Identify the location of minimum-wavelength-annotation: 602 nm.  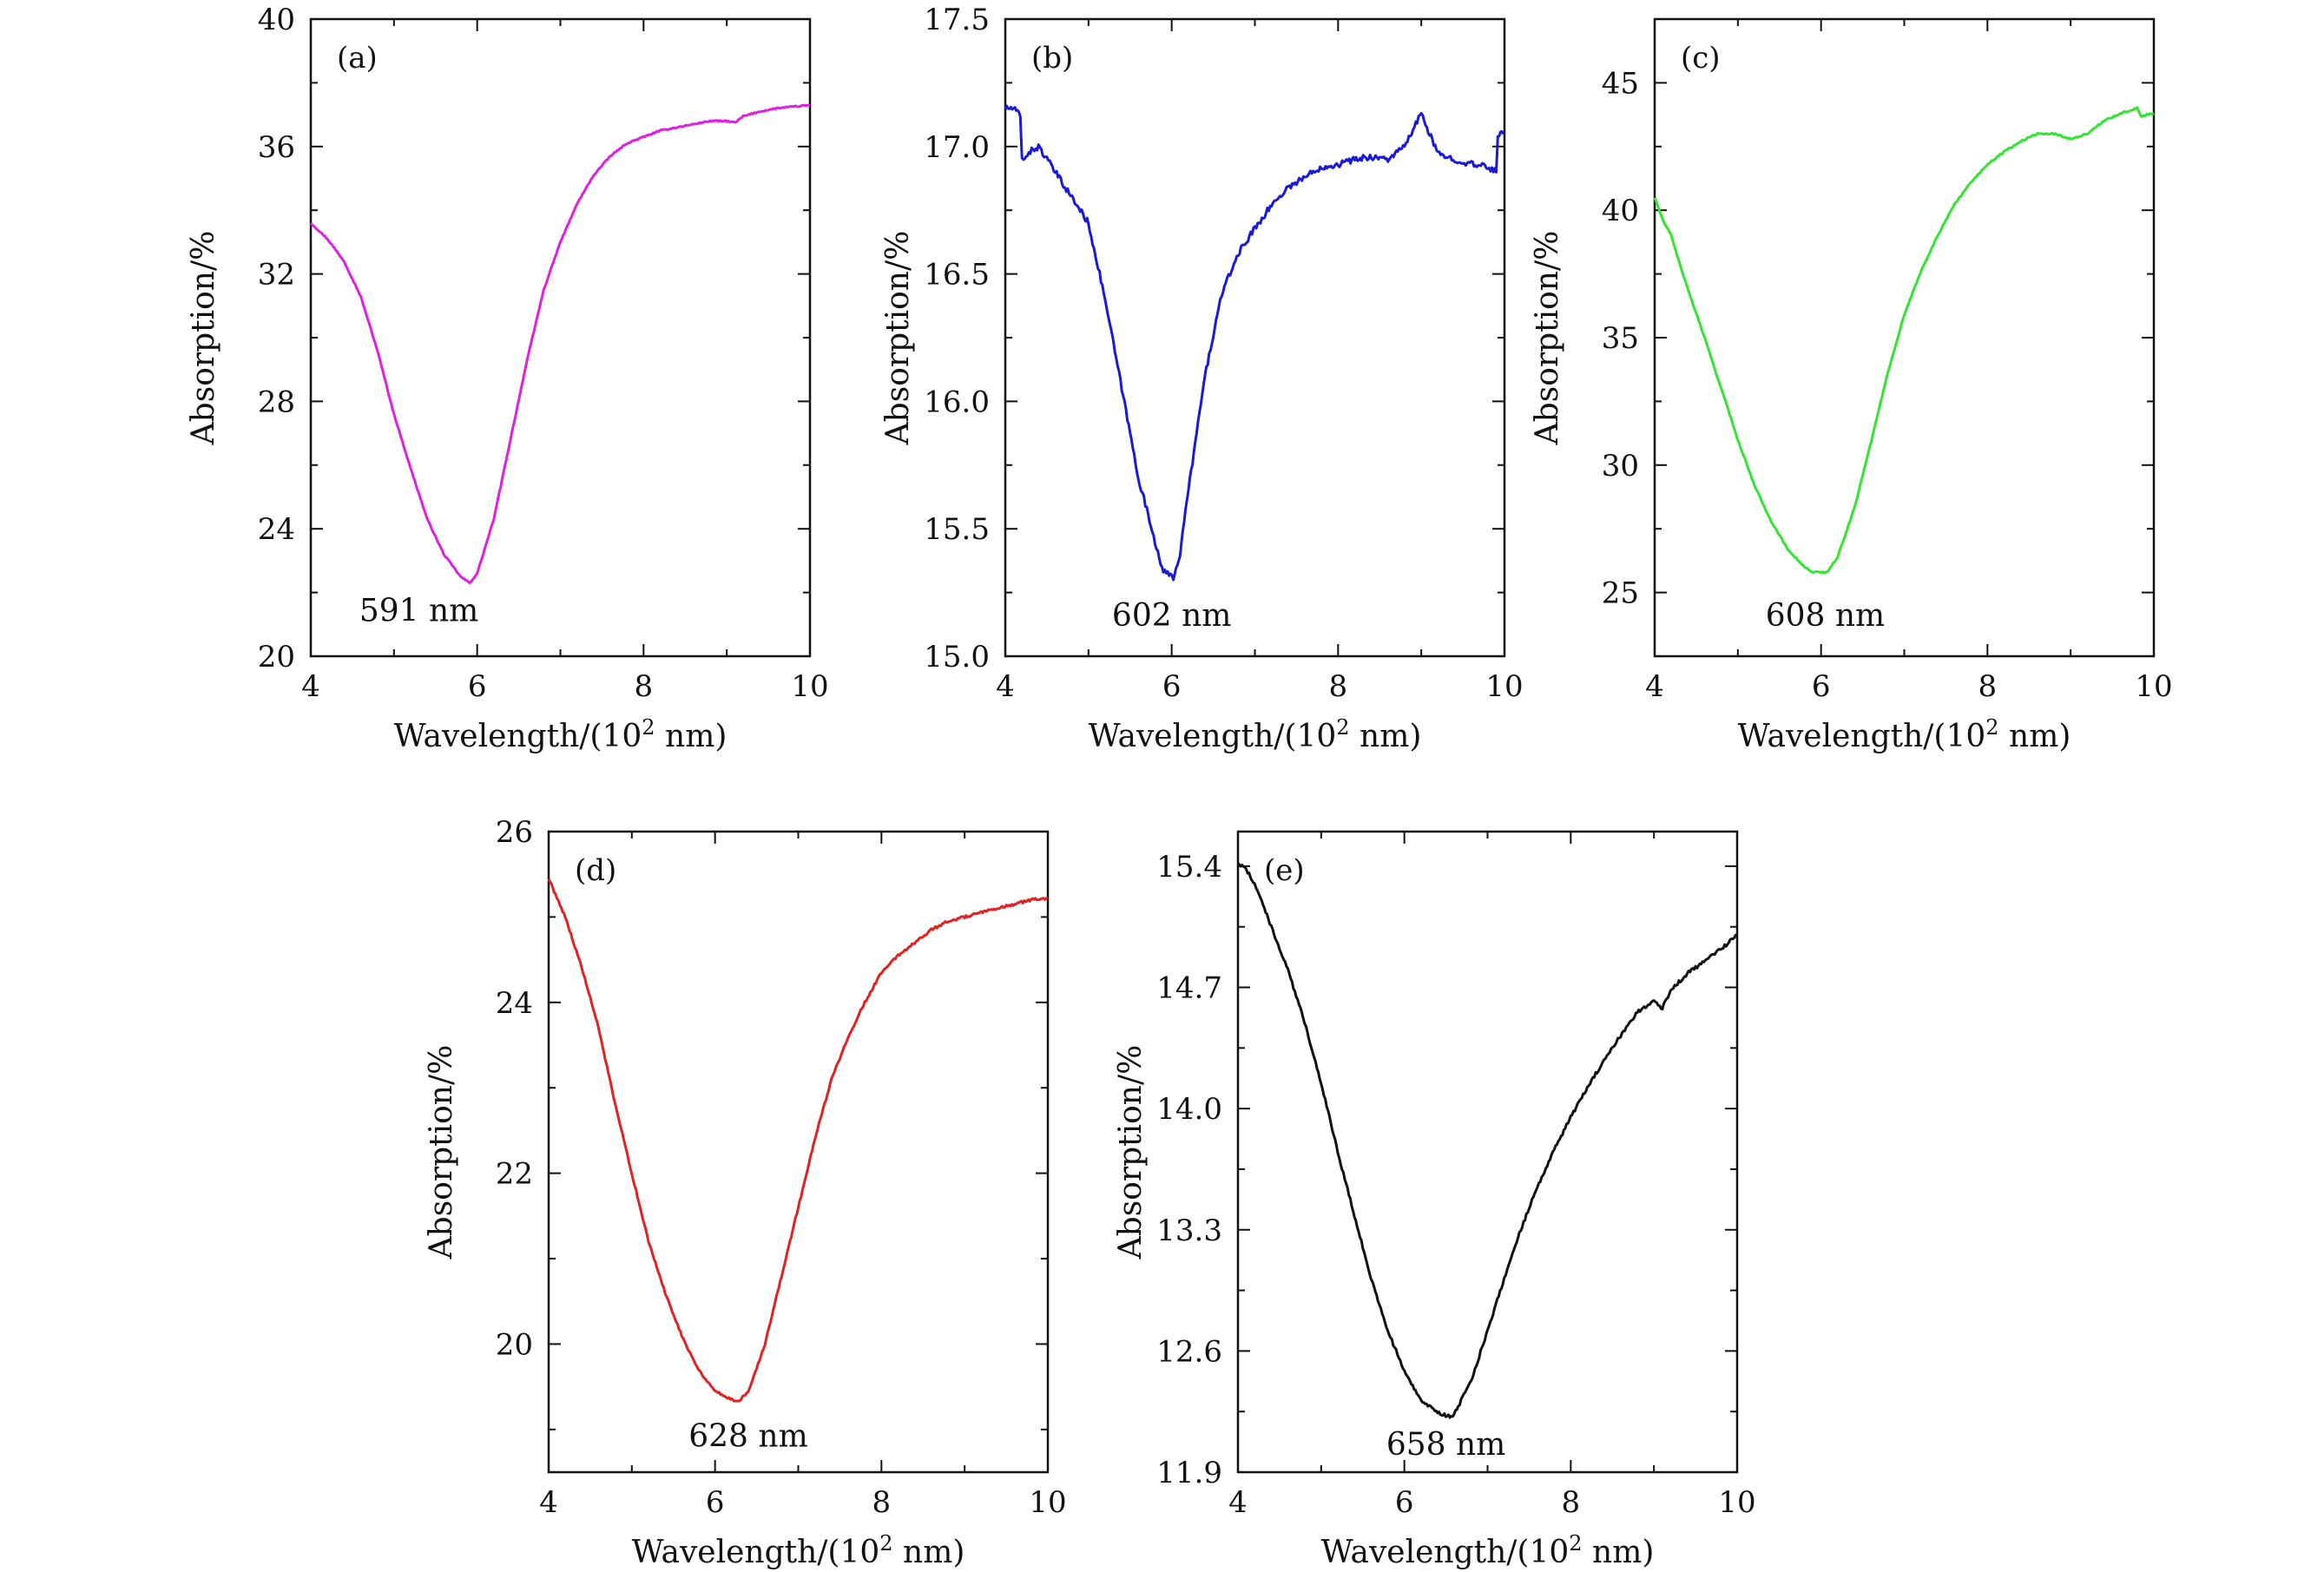
(1172, 616).